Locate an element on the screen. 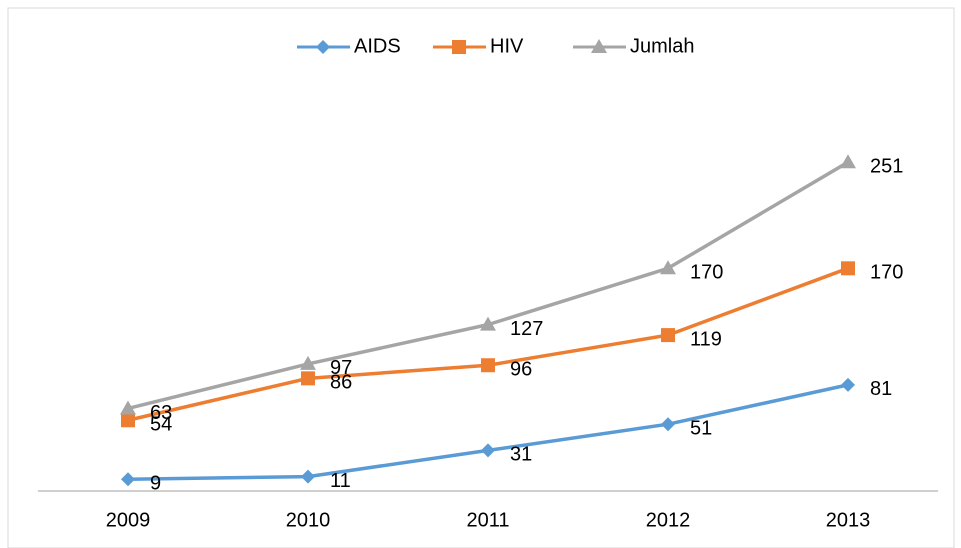  x-tick-label: 2009 is located at coordinates (128, 520).